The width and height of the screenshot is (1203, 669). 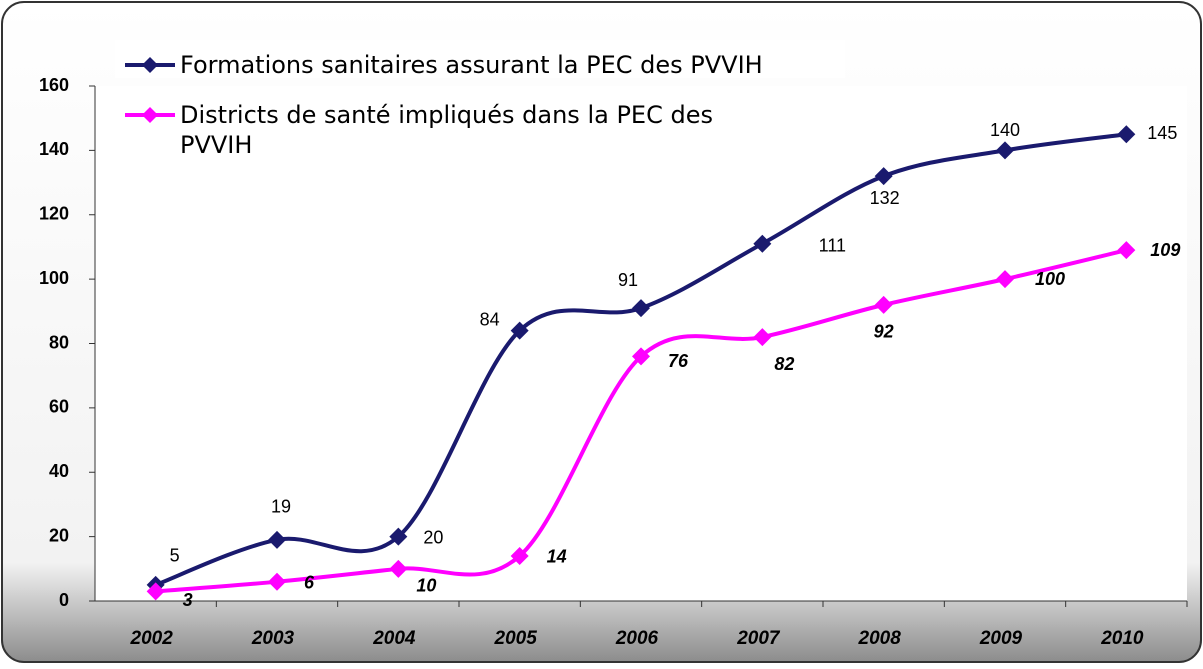 What do you see at coordinates (1050, 279) in the screenshot?
I see `data-label: 100` at bounding box center [1050, 279].